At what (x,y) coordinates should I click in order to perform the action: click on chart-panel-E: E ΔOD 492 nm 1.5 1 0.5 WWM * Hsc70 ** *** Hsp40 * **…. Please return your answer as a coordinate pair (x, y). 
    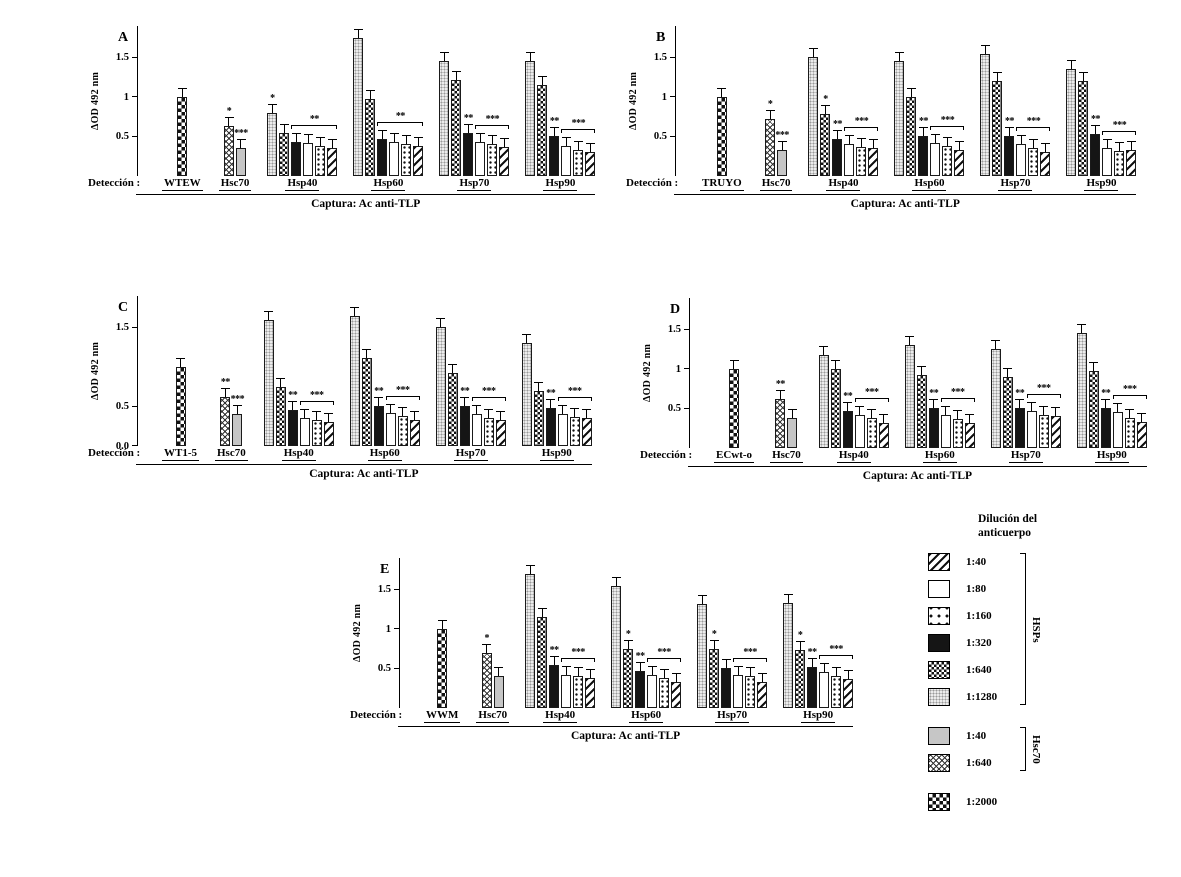
    Looking at the image, I should click on (602, 650).